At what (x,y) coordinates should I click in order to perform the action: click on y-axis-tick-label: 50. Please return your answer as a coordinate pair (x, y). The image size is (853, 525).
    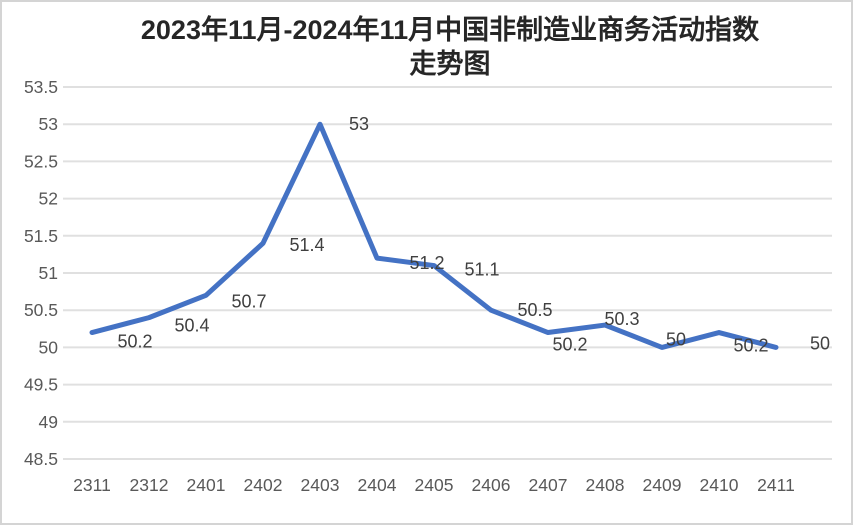
    Looking at the image, I should click on (49, 347).